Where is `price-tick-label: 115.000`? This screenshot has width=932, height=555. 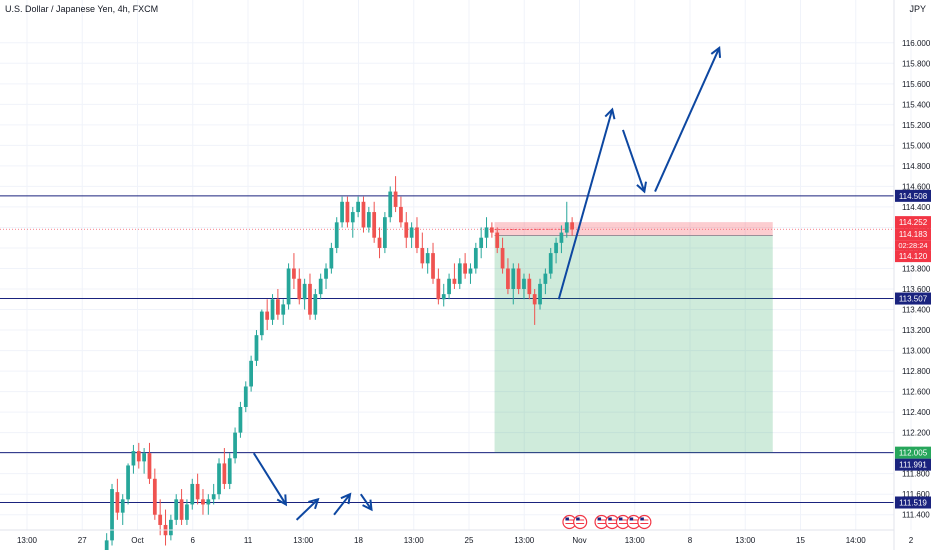 price-tick-label: 115.000 is located at coordinates (916, 145).